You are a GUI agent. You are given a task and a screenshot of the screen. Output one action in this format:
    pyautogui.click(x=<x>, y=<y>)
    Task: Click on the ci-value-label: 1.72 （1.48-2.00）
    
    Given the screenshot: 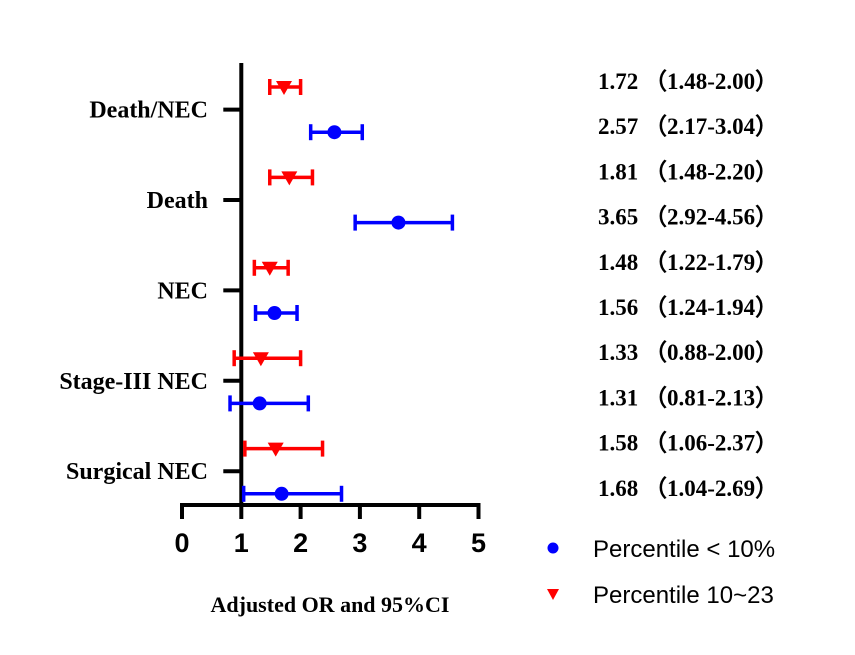 What is the action you would take?
    pyautogui.click(x=688, y=81)
    